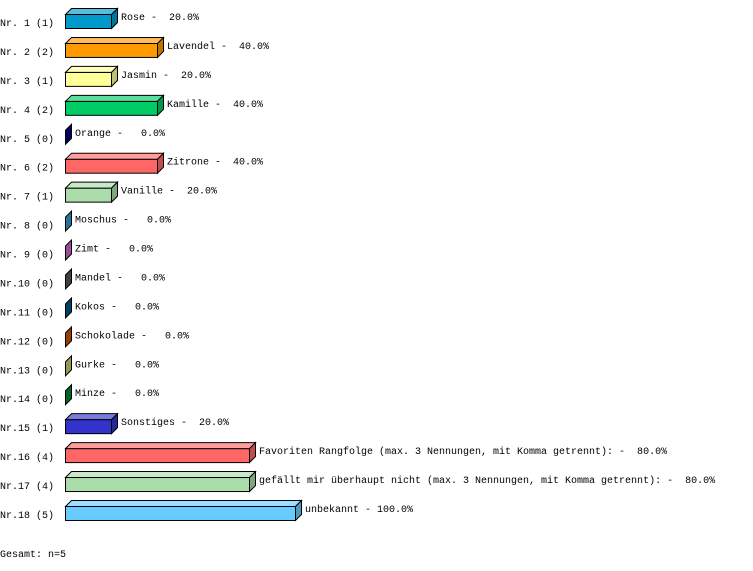 This screenshot has width=753, height=571. I want to click on total-label: Gesamt: n=5, so click(33, 555).